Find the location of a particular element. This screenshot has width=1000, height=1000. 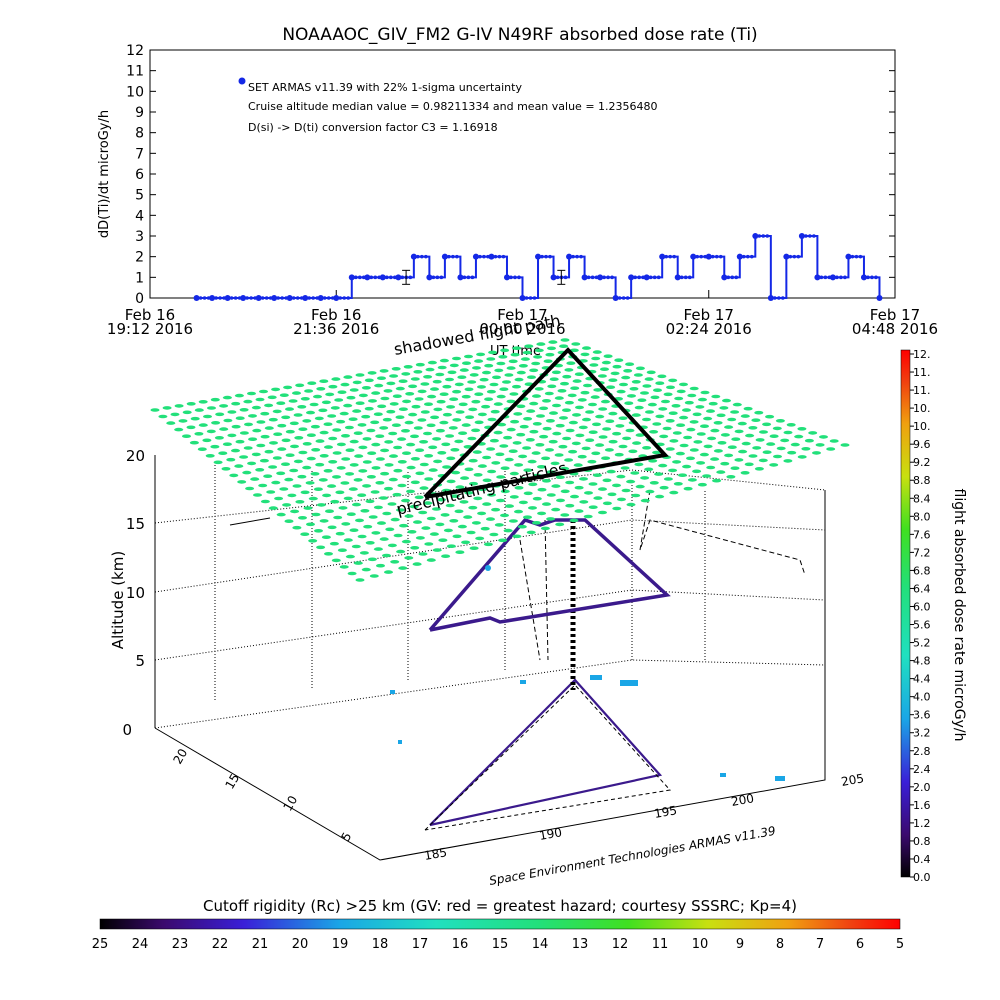

colorbar-tick-label: 3.6 is located at coordinates (922, 715).